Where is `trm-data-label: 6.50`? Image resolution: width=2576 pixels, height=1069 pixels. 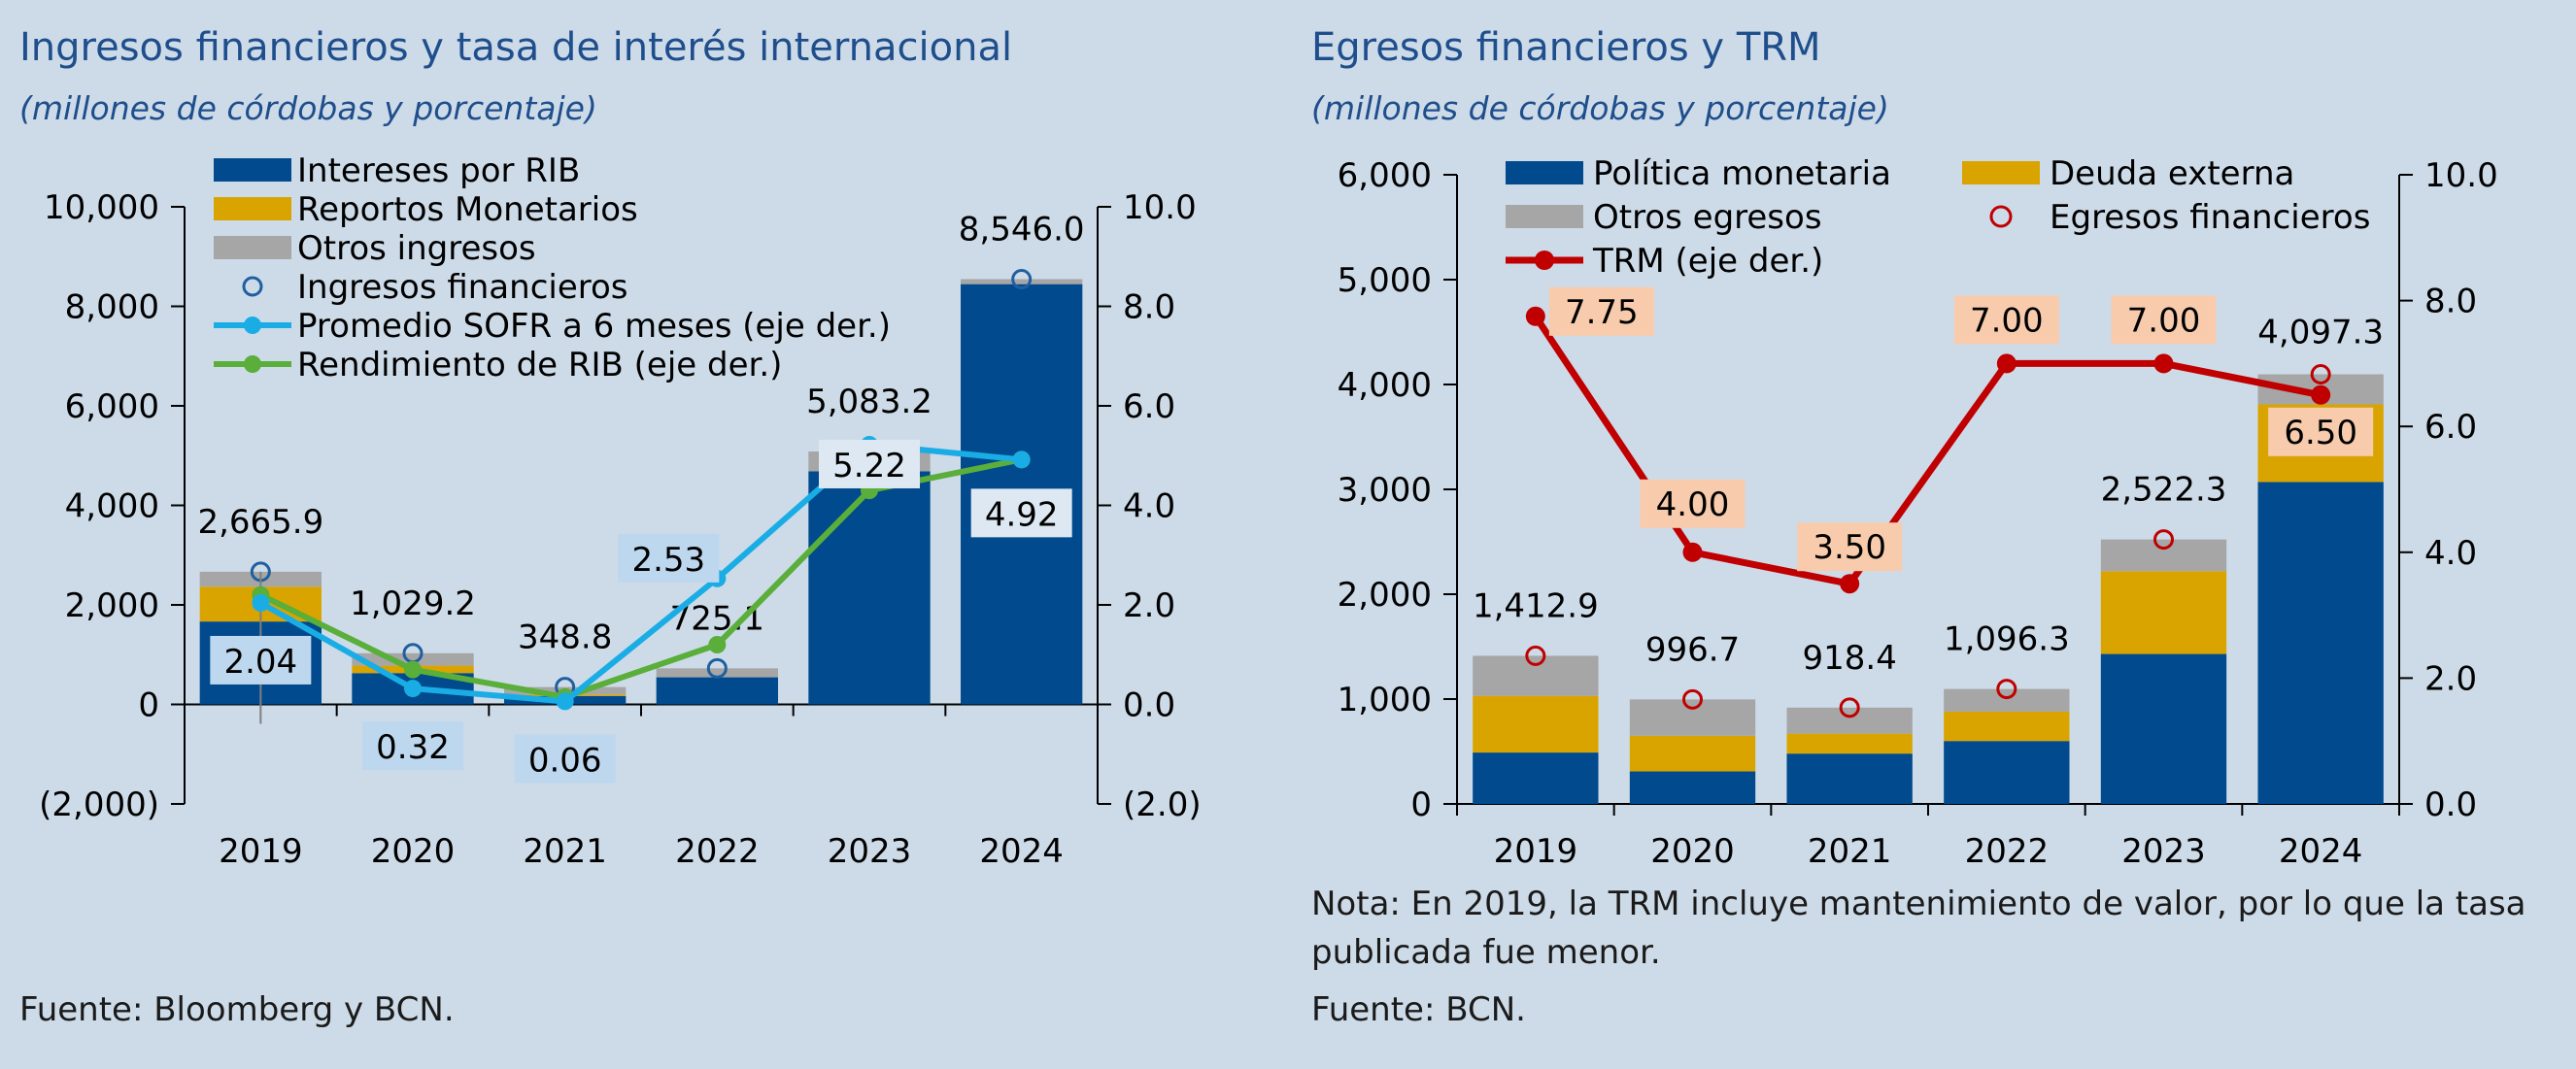 trm-data-label: 6.50 is located at coordinates (2320, 433).